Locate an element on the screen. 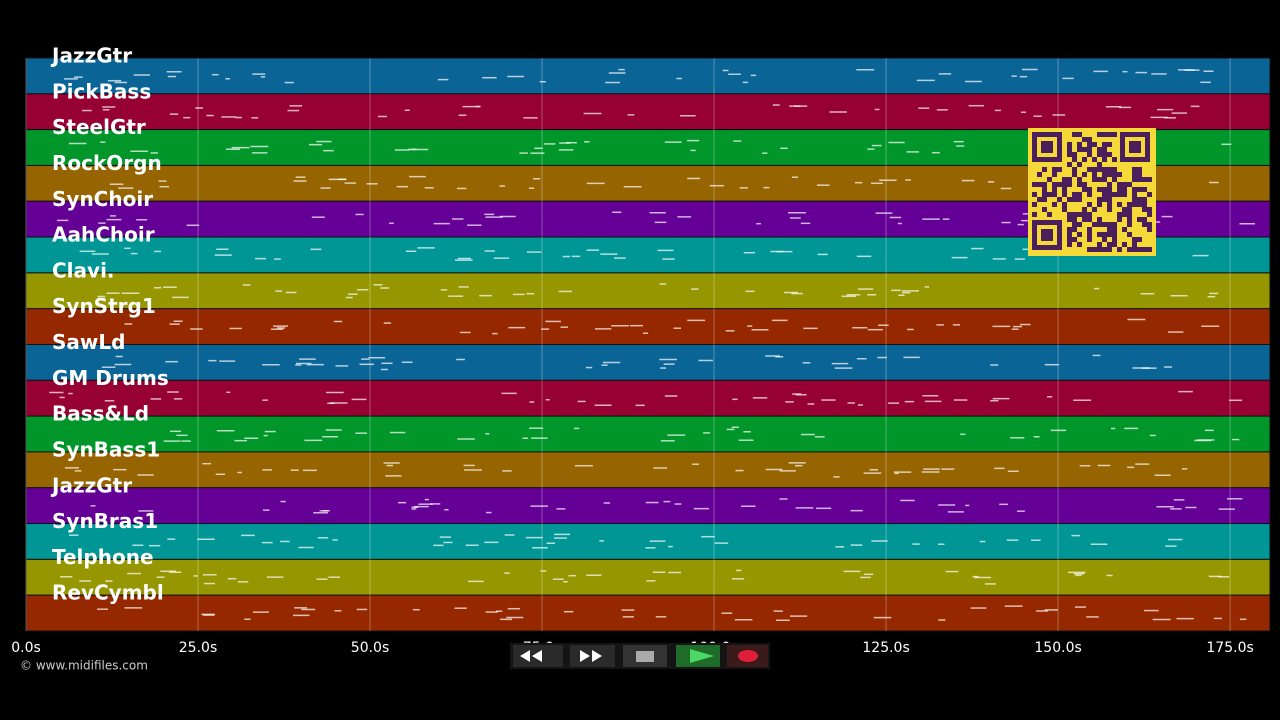 The width and height of the screenshot is (1280, 720). qr-code is located at coordinates (1092, 192).